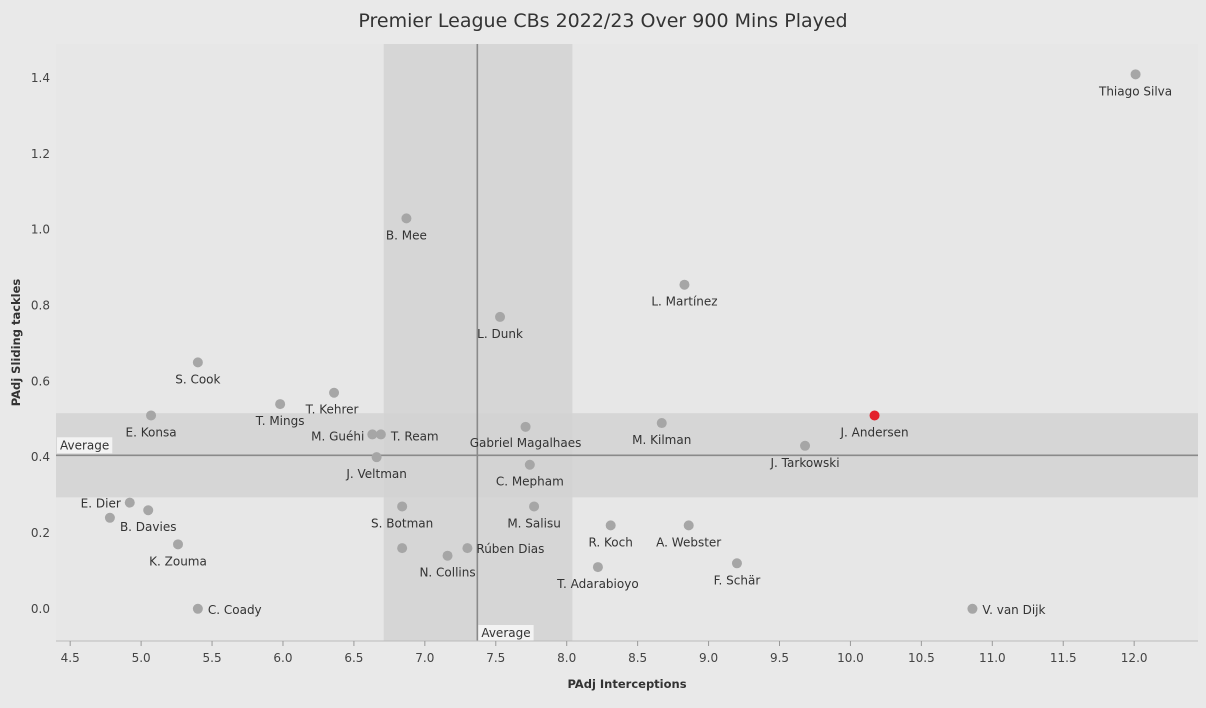 The width and height of the screenshot is (1206, 708). What do you see at coordinates (495, 658) in the screenshot?
I see `x-tick-label: 7.5` at bounding box center [495, 658].